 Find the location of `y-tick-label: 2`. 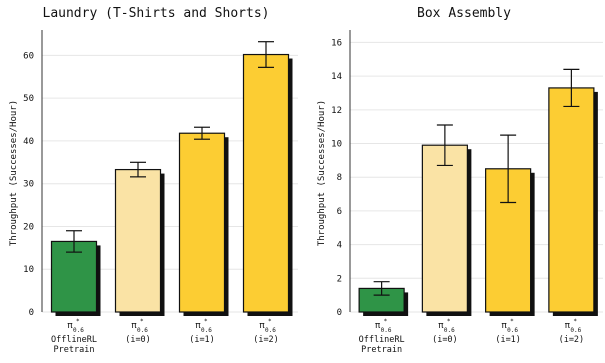

y-tick-label: 2 is located at coordinates (339, 279).